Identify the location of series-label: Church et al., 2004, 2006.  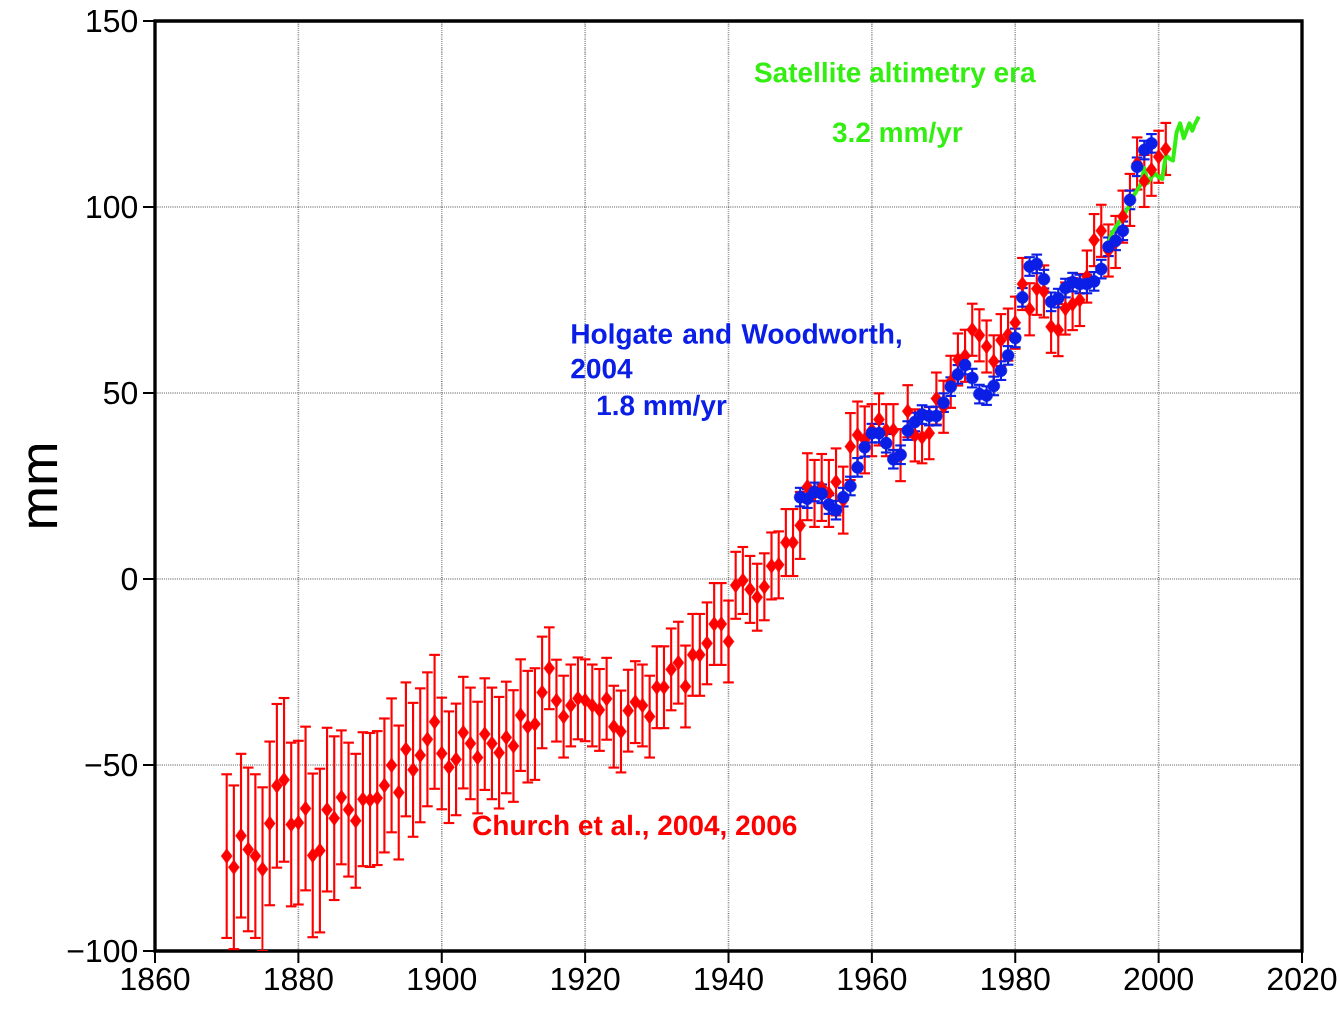
(635, 827).